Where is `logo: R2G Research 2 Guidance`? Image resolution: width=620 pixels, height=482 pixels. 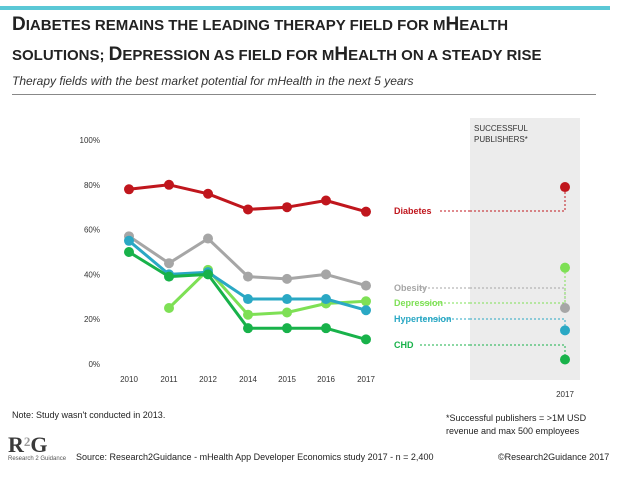 logo: R2G Research 2 Guidance is located at coordinates (37, 447).